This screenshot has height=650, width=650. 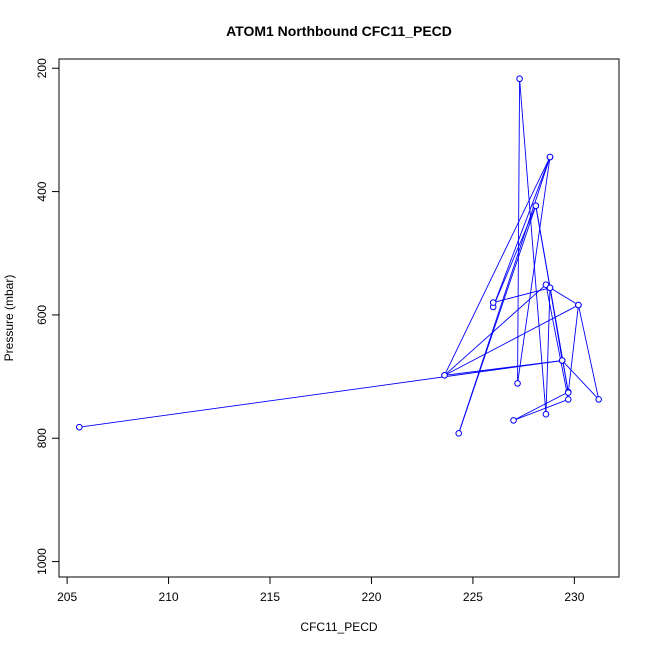 What do you see at coordinates (42, 191) in the screenshot?
I see `y-tick-label: 400` at bounding box center [42, 191].